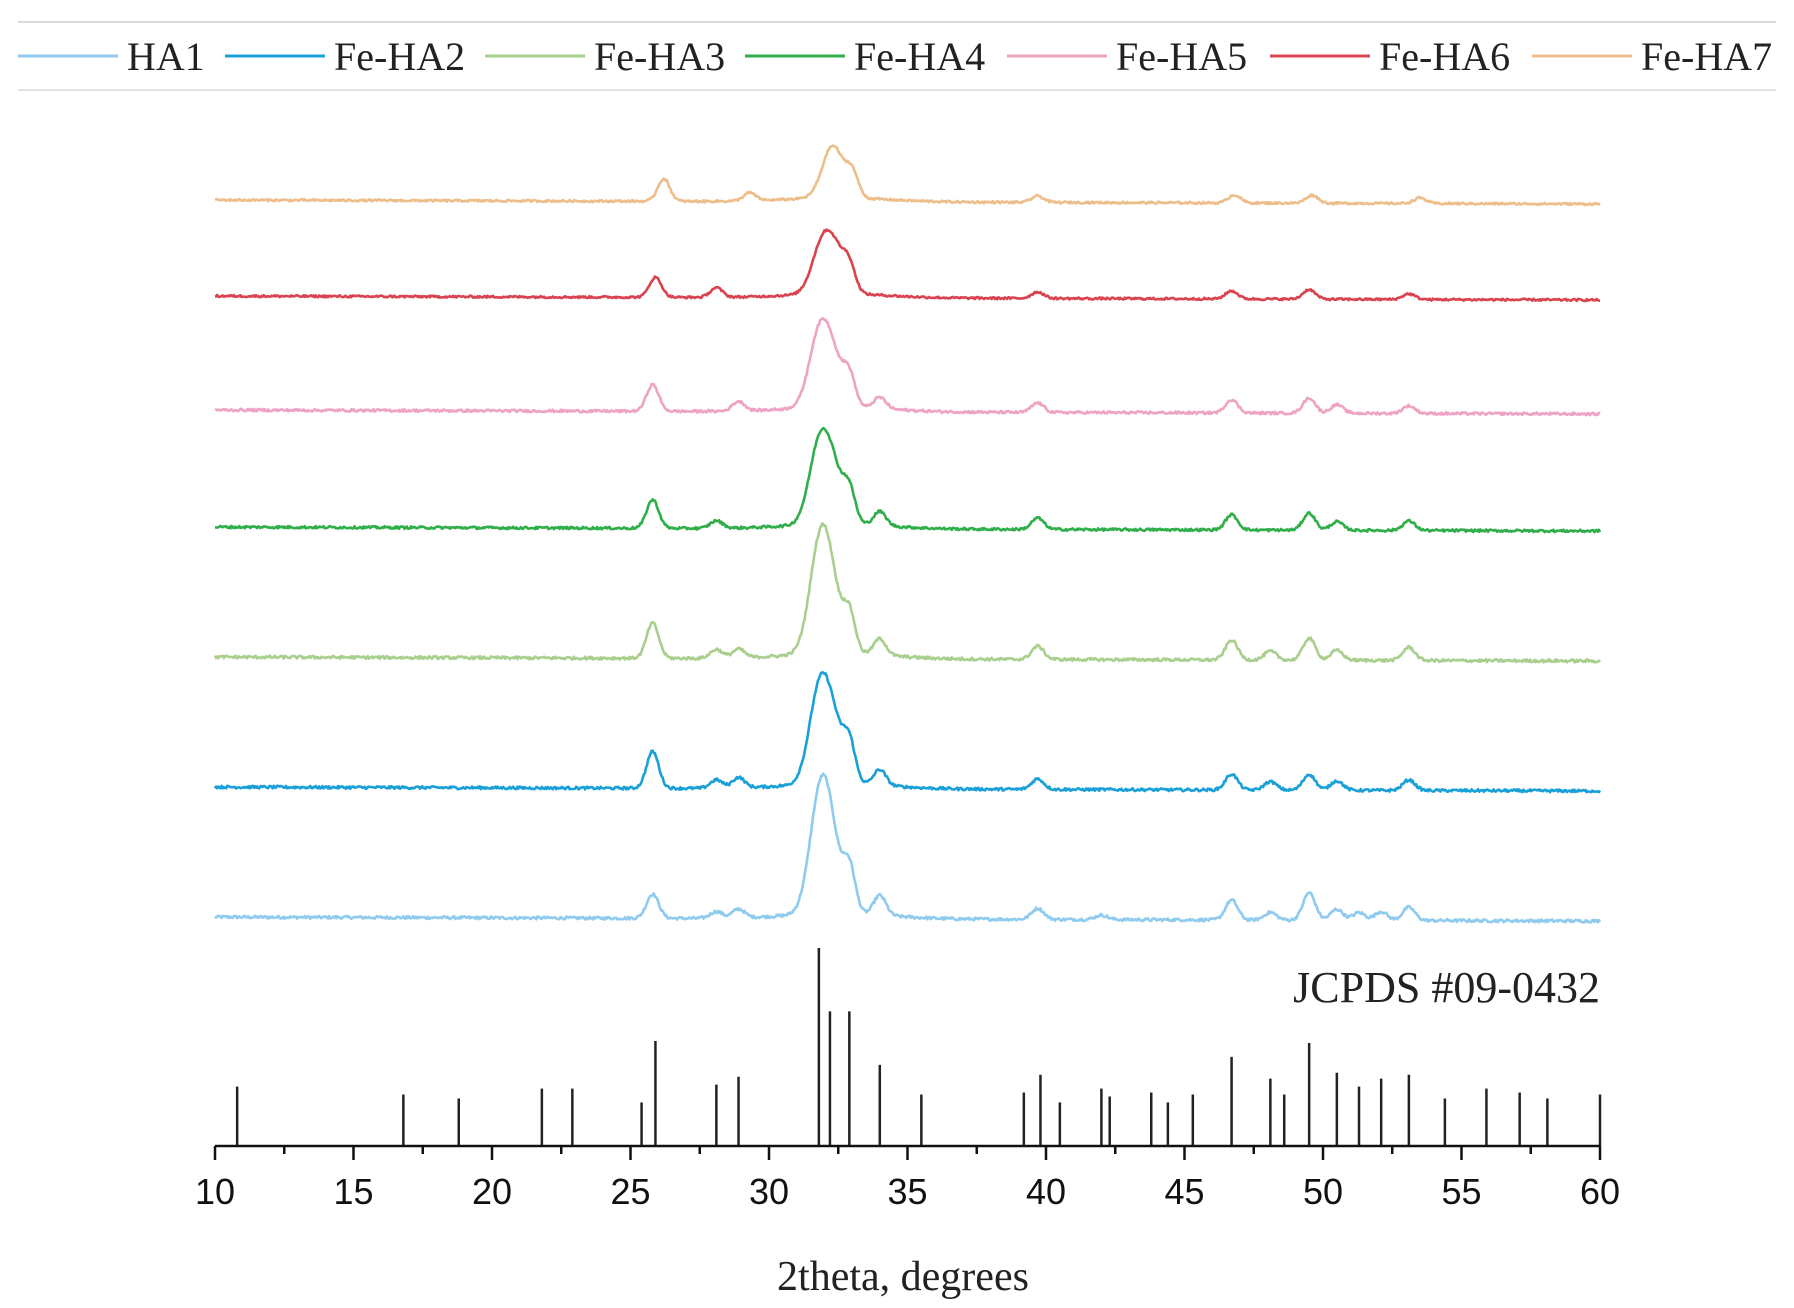  What do you see at coordinates (903, 1277) in the screenshot?
I see `x-axis-title: 2theta, degrees` at bounding box center [903, 1277].